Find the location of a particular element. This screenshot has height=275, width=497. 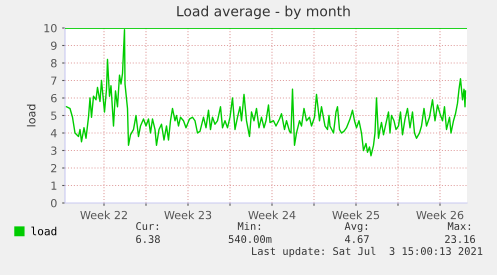

y-tick-label: 7 is located at coordinates (53, 80).